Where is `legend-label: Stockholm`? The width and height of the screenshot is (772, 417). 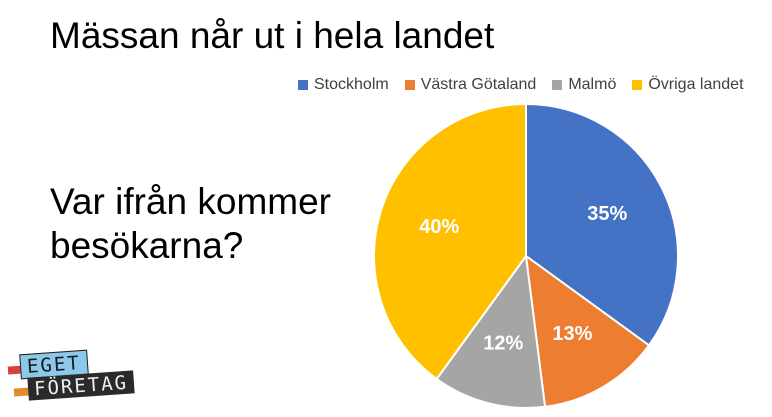
legend-label: Stockholm is located at coordinates (351, 84).